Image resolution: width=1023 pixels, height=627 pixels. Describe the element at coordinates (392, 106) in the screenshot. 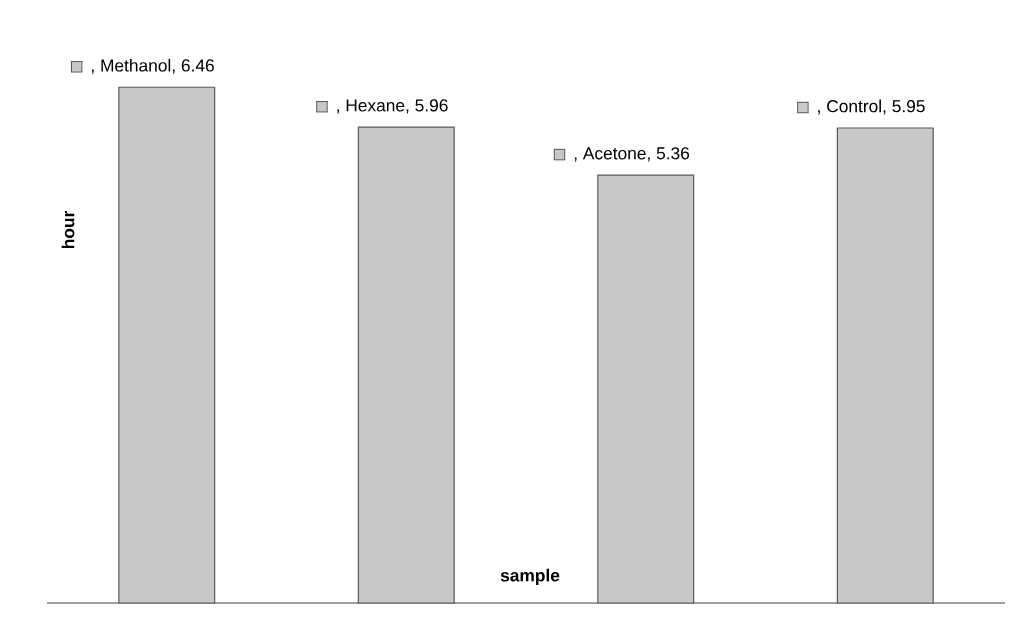

I see `data-label: , Hexane, 5.96` at that location.